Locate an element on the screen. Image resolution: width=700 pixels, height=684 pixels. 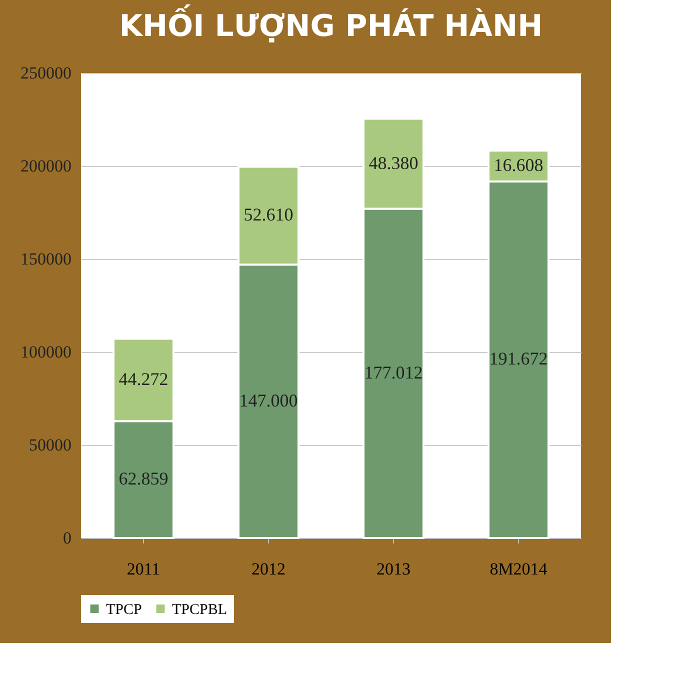
data-label: 48.380 is located at coordinates (393, 162).